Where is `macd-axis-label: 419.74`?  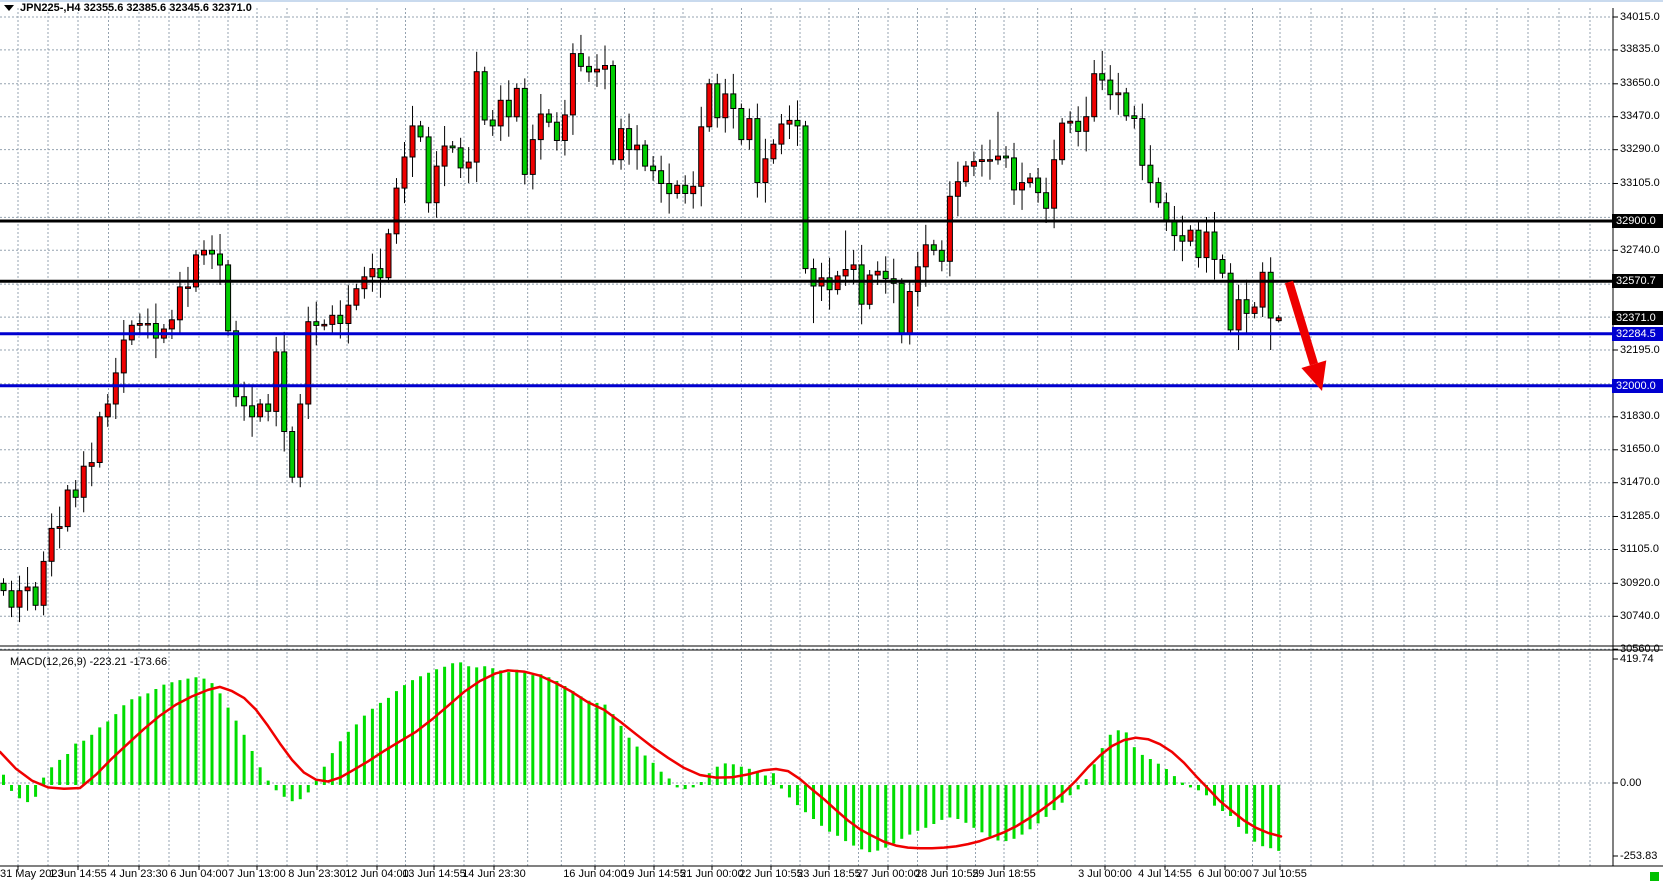 macd-axis-label: 419.74 is located at coordinates (1637, 658).